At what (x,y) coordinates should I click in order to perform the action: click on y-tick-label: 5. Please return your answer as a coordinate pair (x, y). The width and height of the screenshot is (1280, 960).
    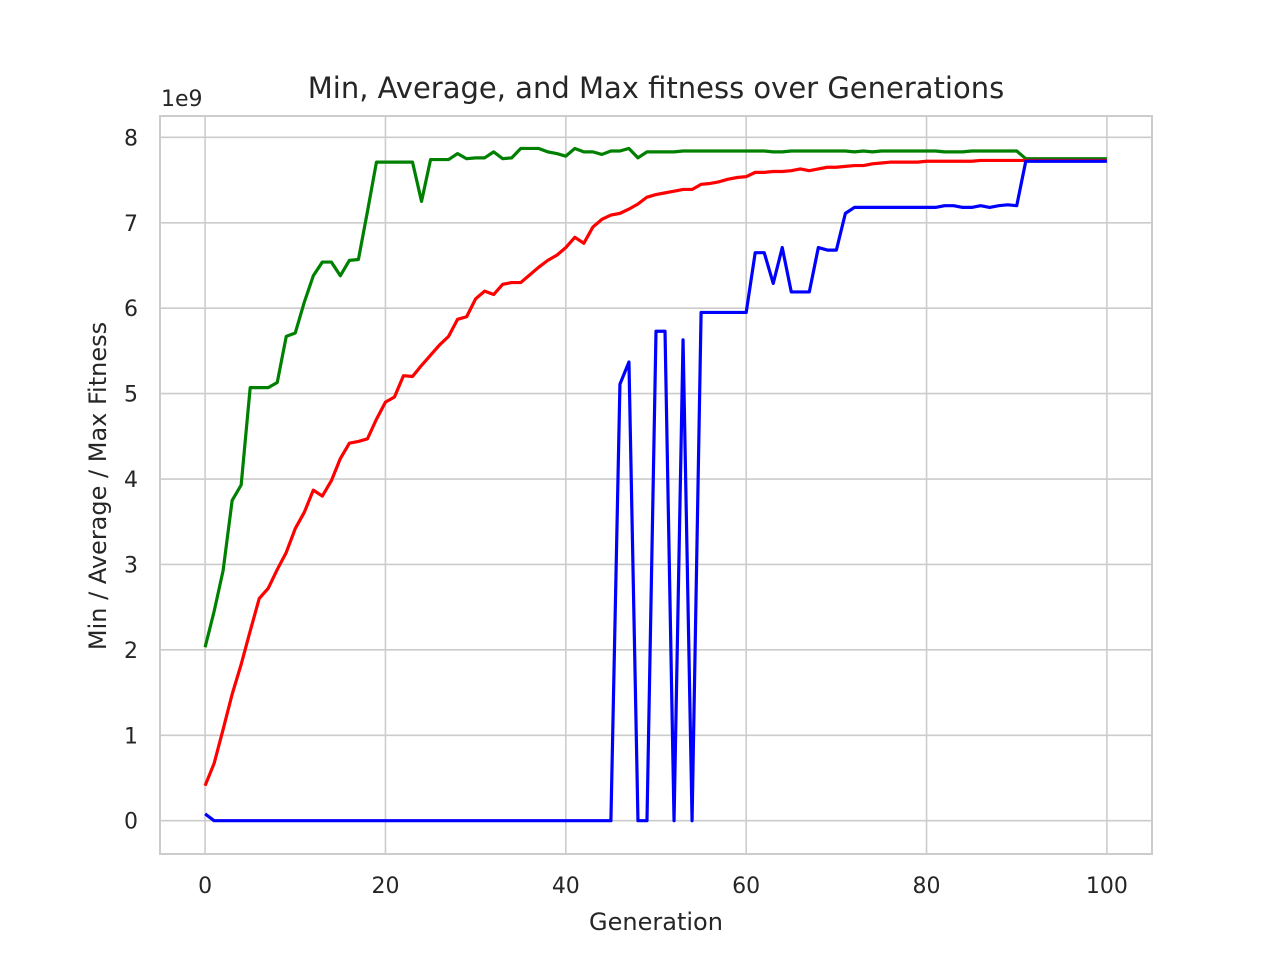
    Looking at the image, I should click on (131, 395).